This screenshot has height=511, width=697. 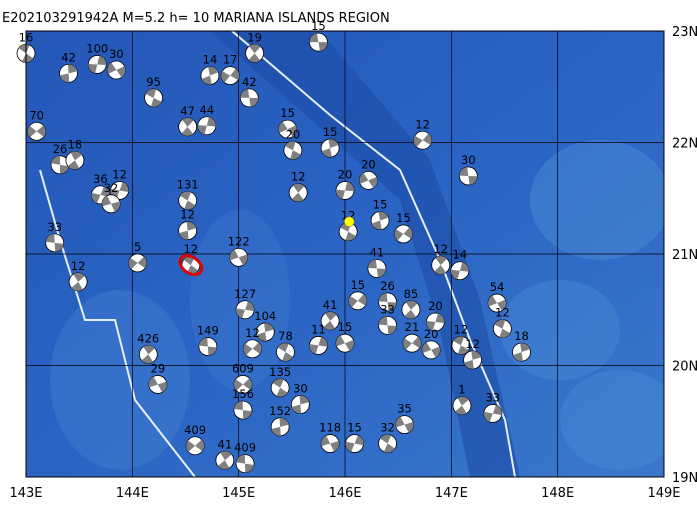 I want to click on depth-label: 409, so click(x=195, y=430).